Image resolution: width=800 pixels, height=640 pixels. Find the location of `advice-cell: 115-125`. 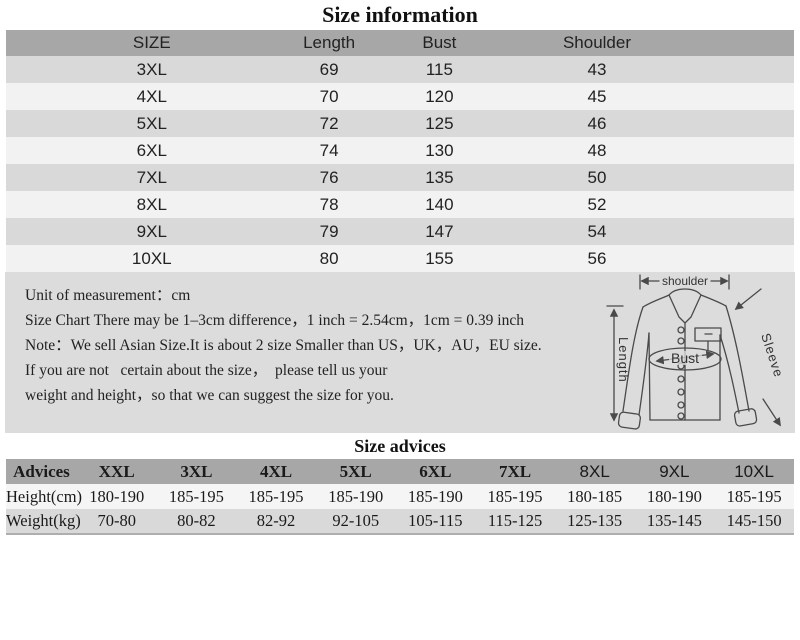

advice-cell: 115-125 is located at coordinates (515, 520).